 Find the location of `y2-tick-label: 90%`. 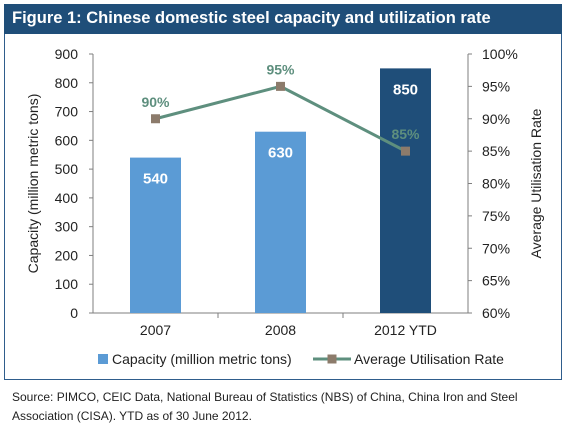

y2-tick-label: 90% is located at coordinates (496, 119).